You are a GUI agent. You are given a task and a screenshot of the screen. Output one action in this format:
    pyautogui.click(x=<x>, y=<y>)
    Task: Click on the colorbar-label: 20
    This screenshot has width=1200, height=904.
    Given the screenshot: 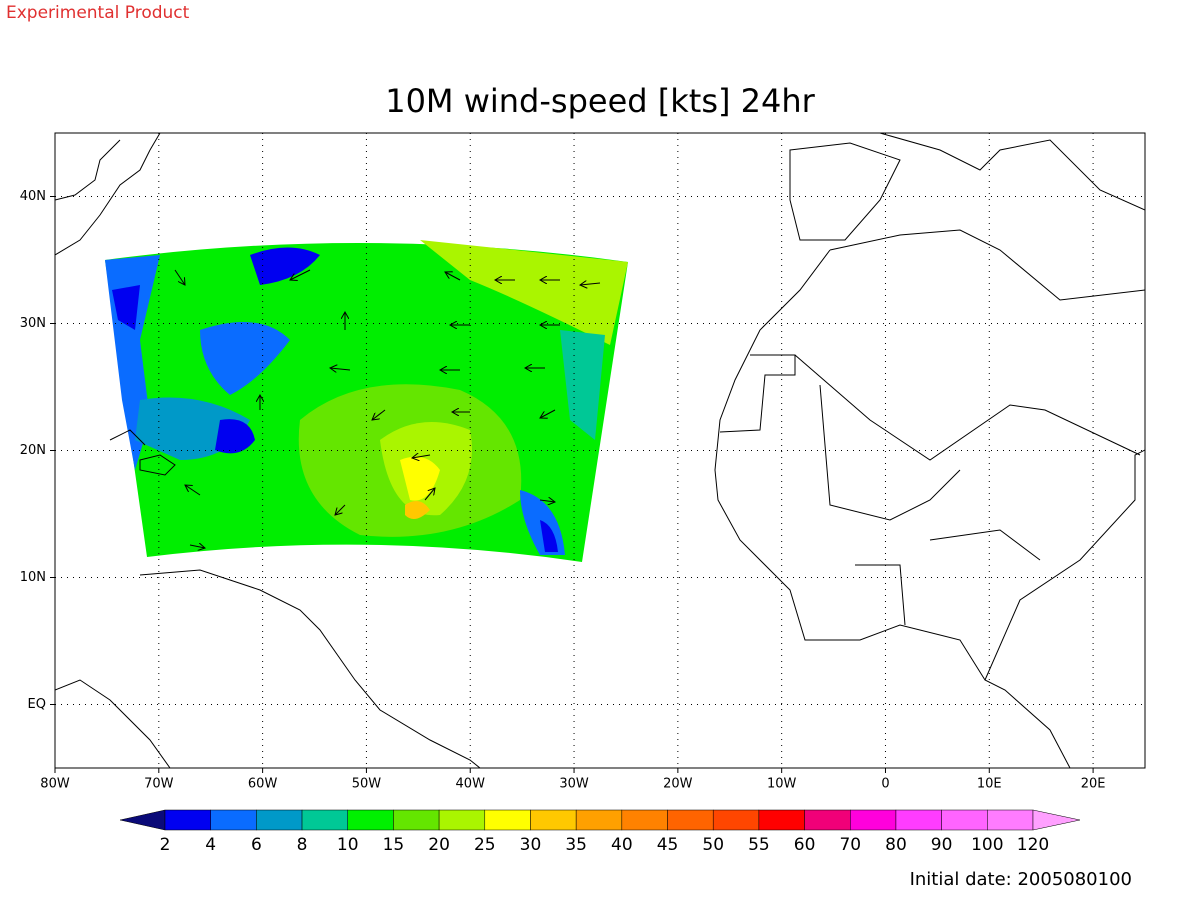 What is the action you would take?
    pyautogui.click(x=439, y=845)
    